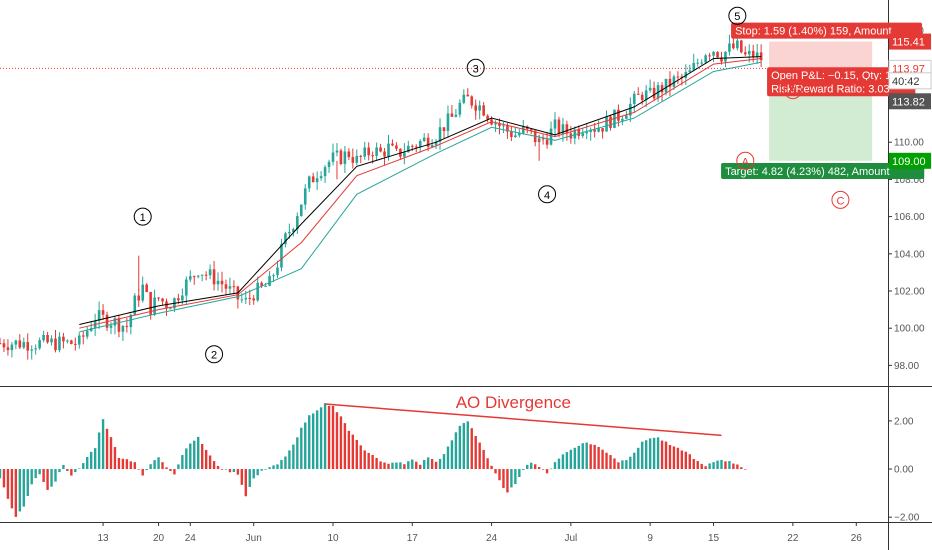  I want to click on osc-tick-label: −2.00, so click(907, 518).